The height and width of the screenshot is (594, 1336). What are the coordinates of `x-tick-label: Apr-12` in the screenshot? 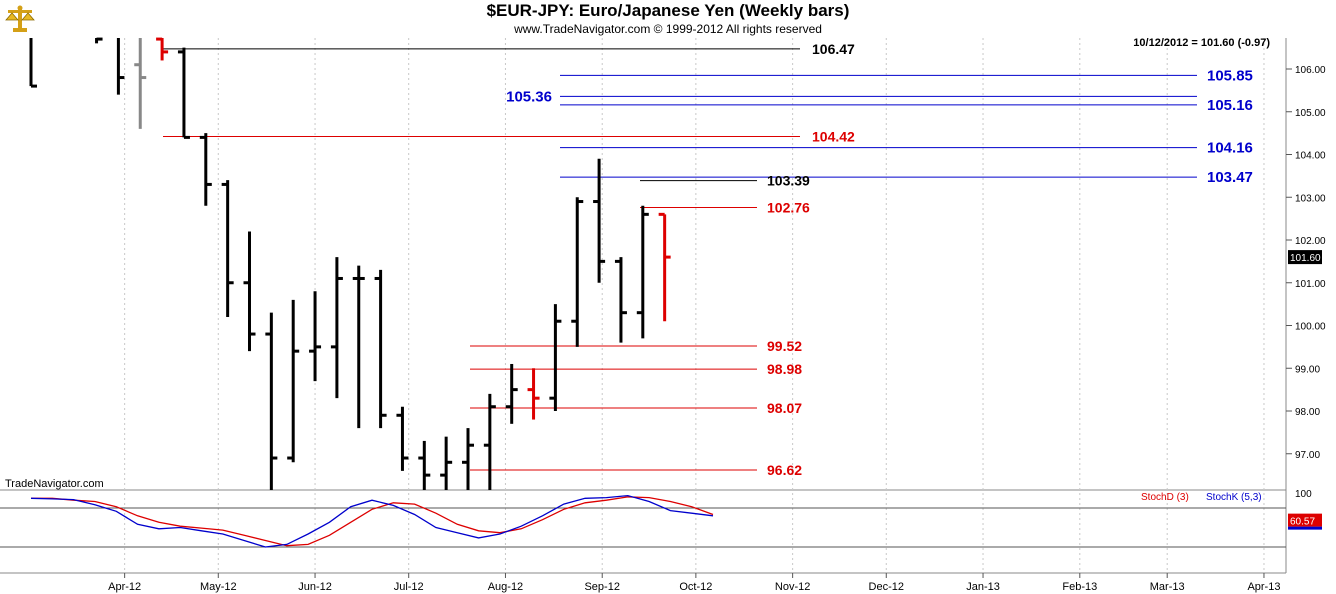 It's located at (124, 587).